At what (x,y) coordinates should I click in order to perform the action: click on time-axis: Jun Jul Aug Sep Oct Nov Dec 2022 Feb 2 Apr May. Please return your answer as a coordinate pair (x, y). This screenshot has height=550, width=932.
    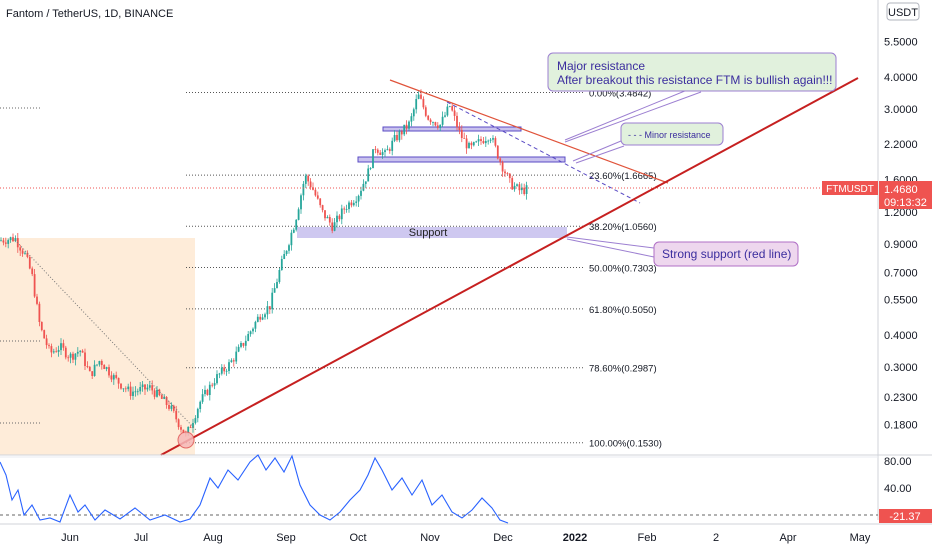
    Looking at the image, I should click on (466, 538).